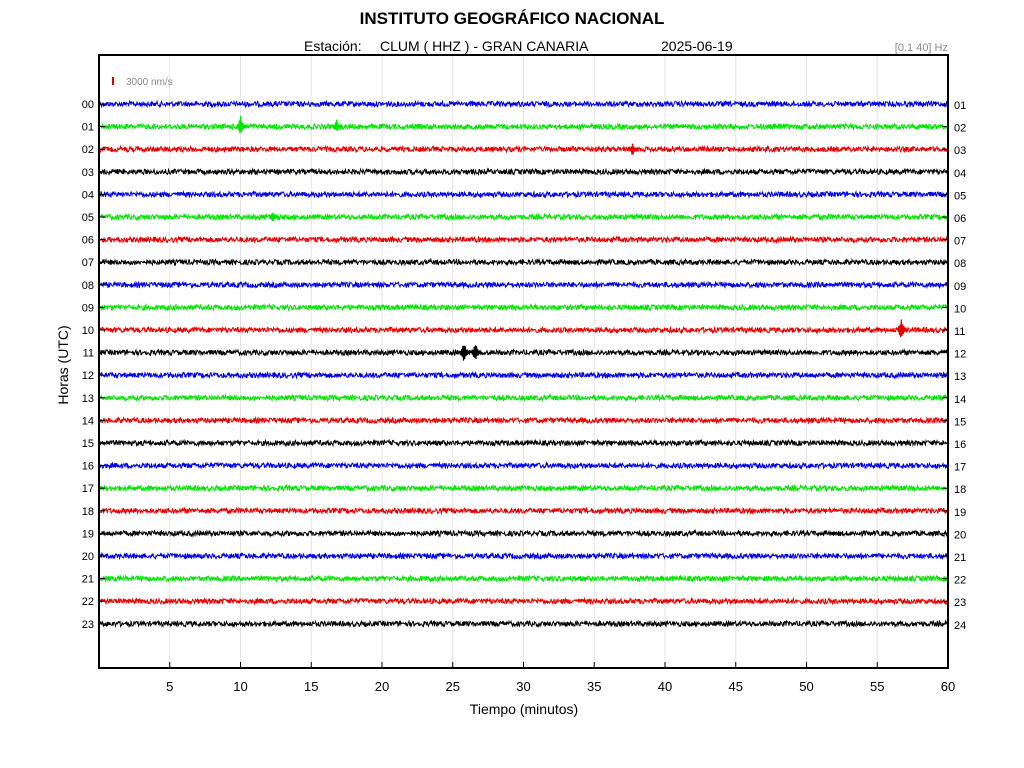 This screenshot has width=1024, height=768. I want to click on hour-label-left: 11, so click(88, 354).